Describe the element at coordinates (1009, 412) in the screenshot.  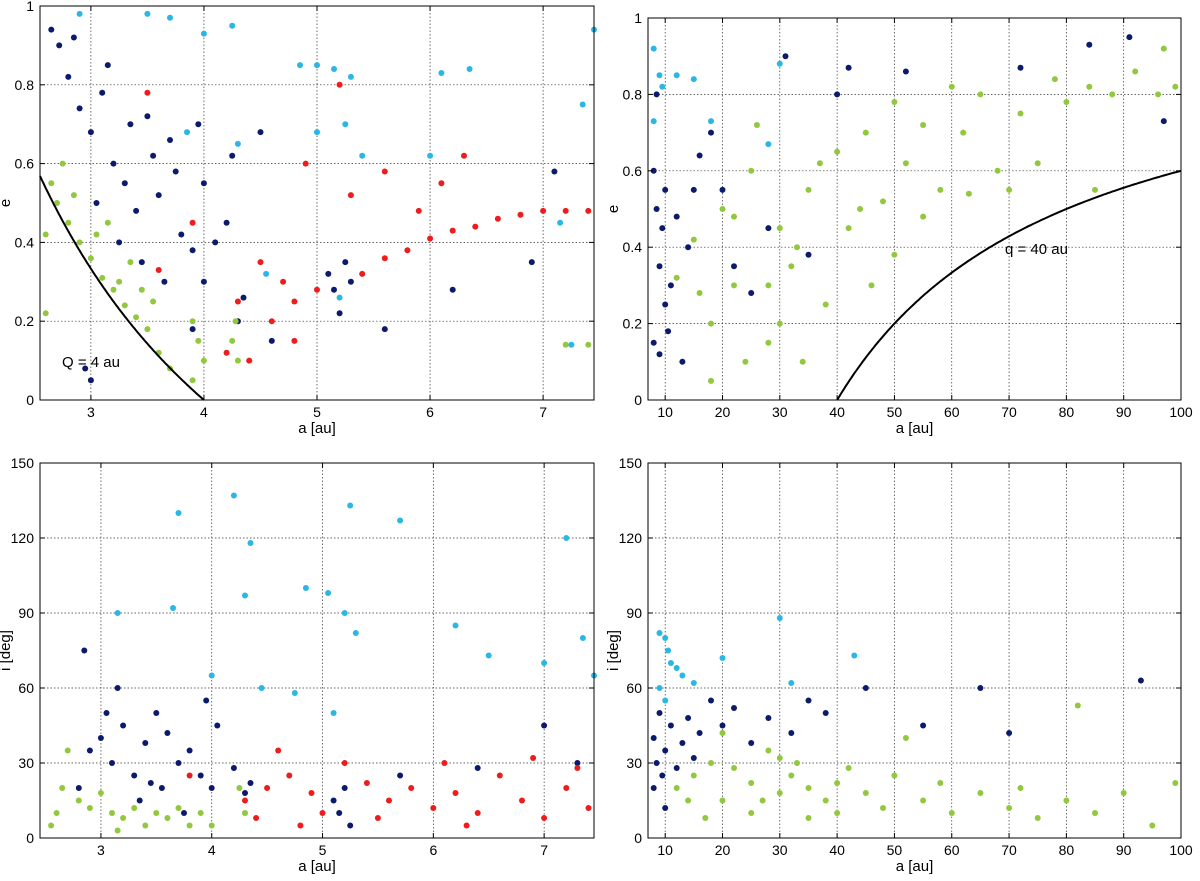
I see `x-tick-label: 70` at that location.